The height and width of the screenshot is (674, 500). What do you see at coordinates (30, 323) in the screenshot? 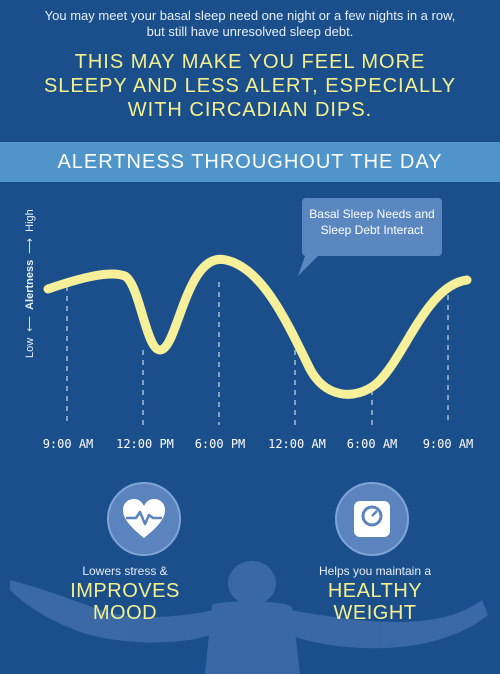
I see `axis-arrow-left: ⟵` at bounding box center [30, 323].